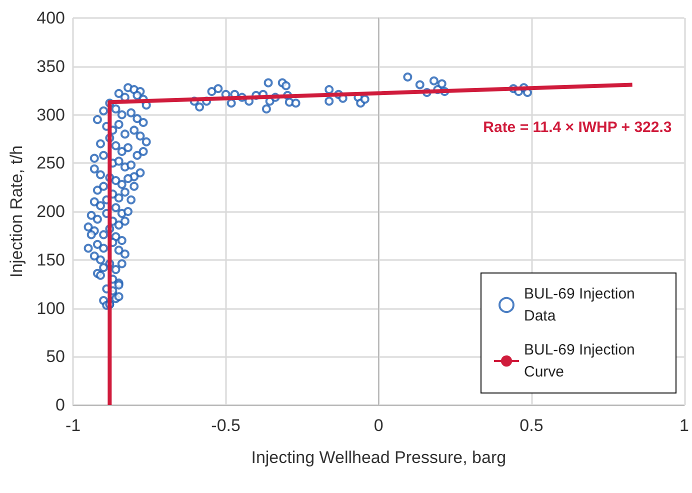  I want to click on x-tick-label: 0, so click(379, 425).